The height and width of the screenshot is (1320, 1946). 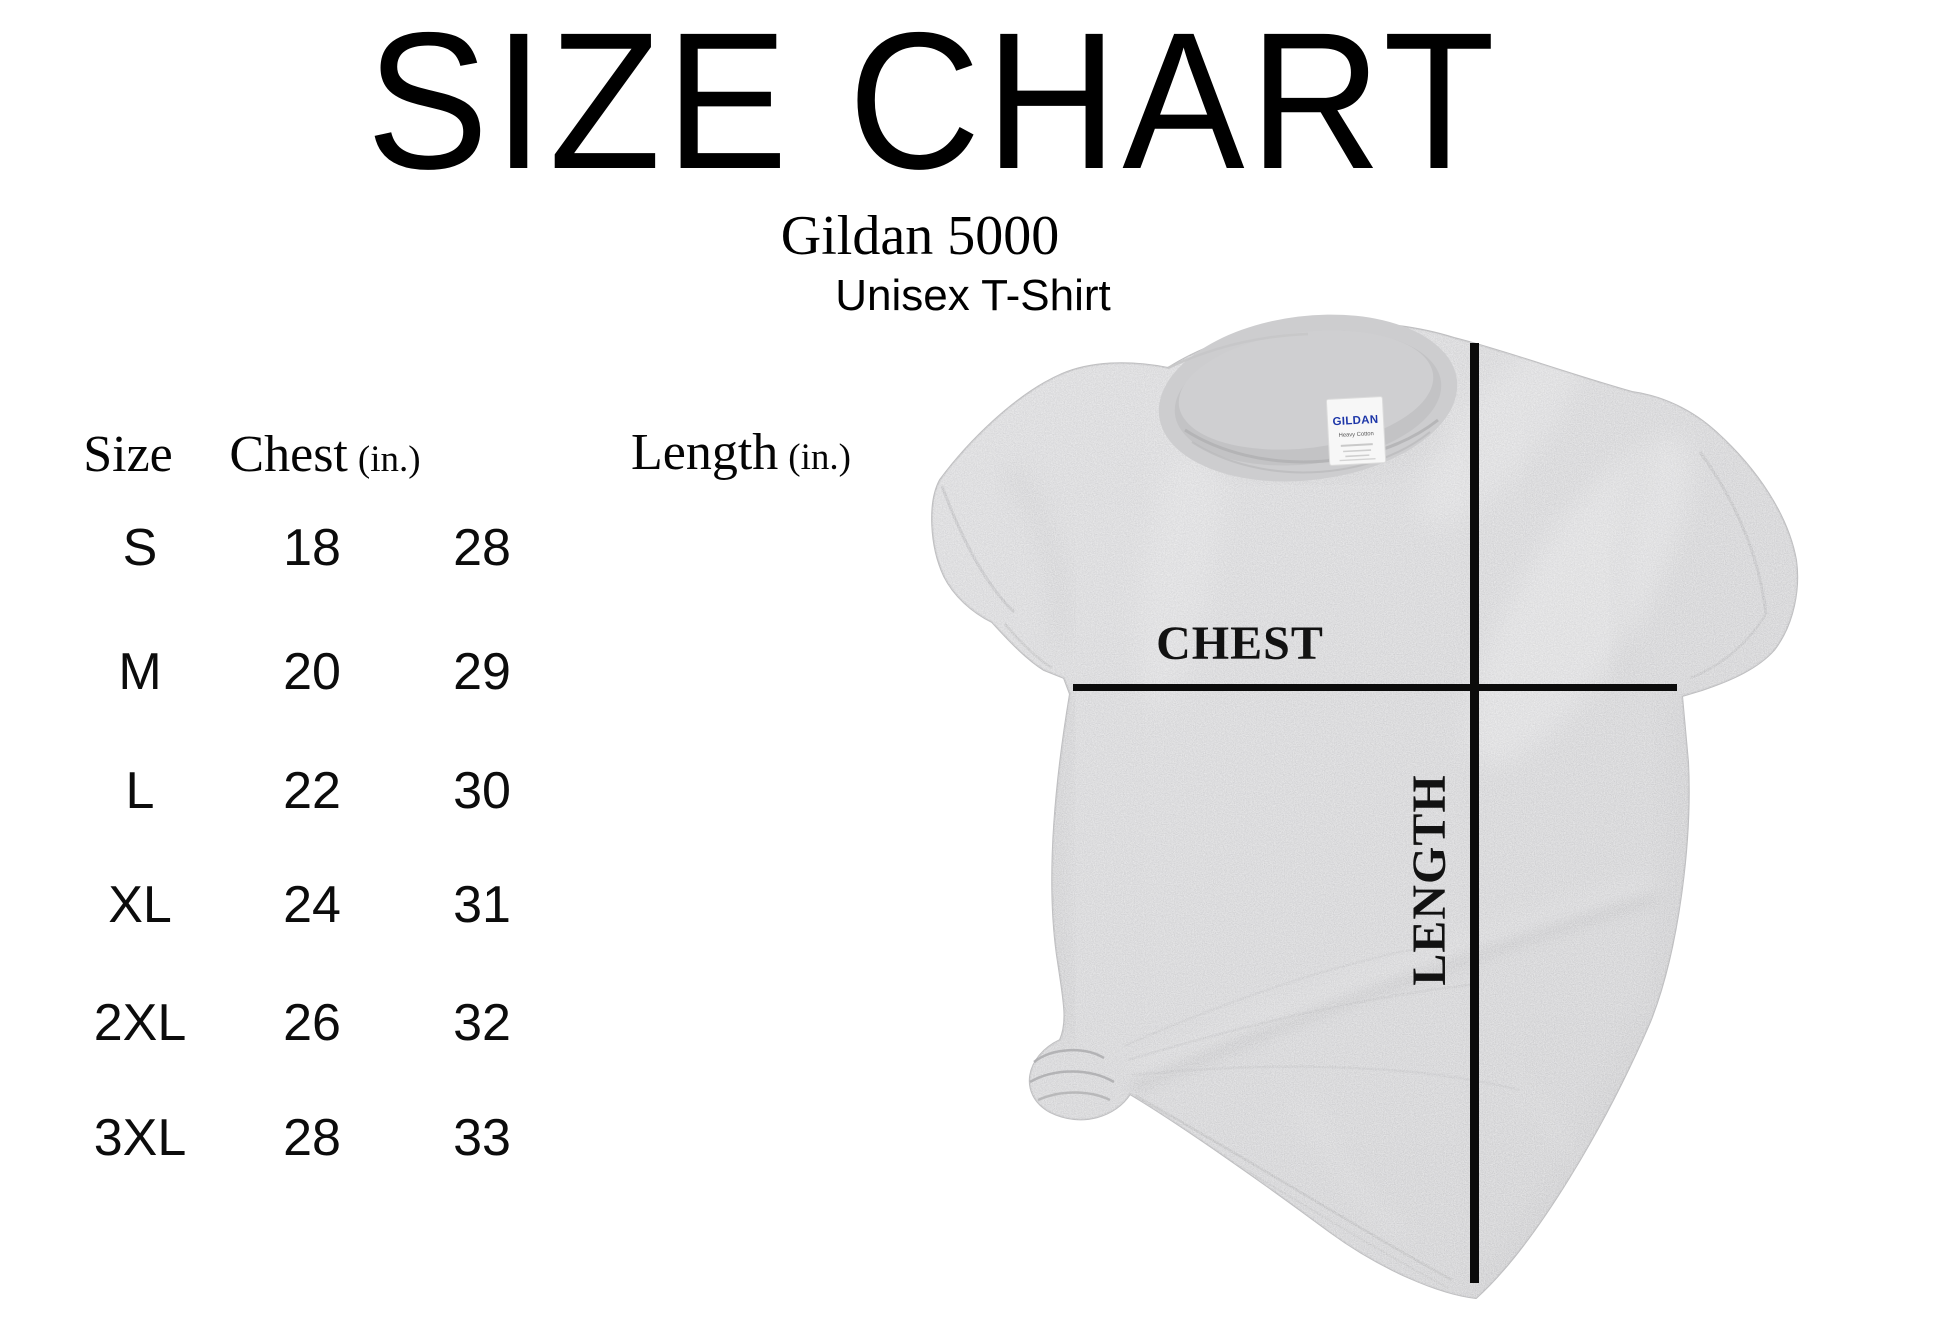 I want to click on chest-label: CHEST, so click(x=1240, y=643).